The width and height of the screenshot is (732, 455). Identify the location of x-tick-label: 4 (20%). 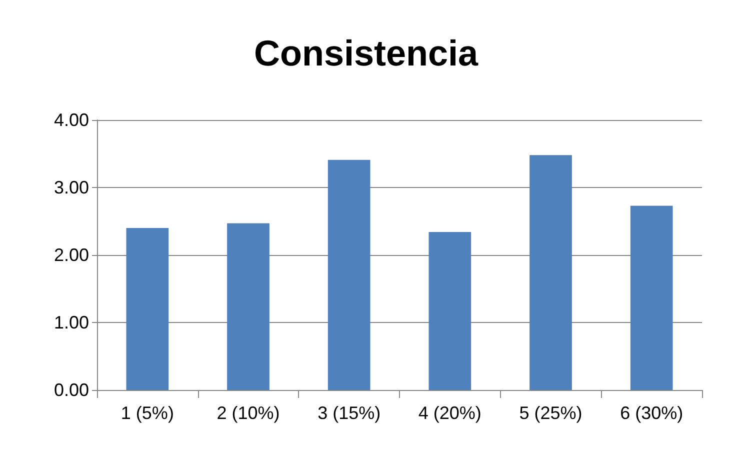
(450, 413).